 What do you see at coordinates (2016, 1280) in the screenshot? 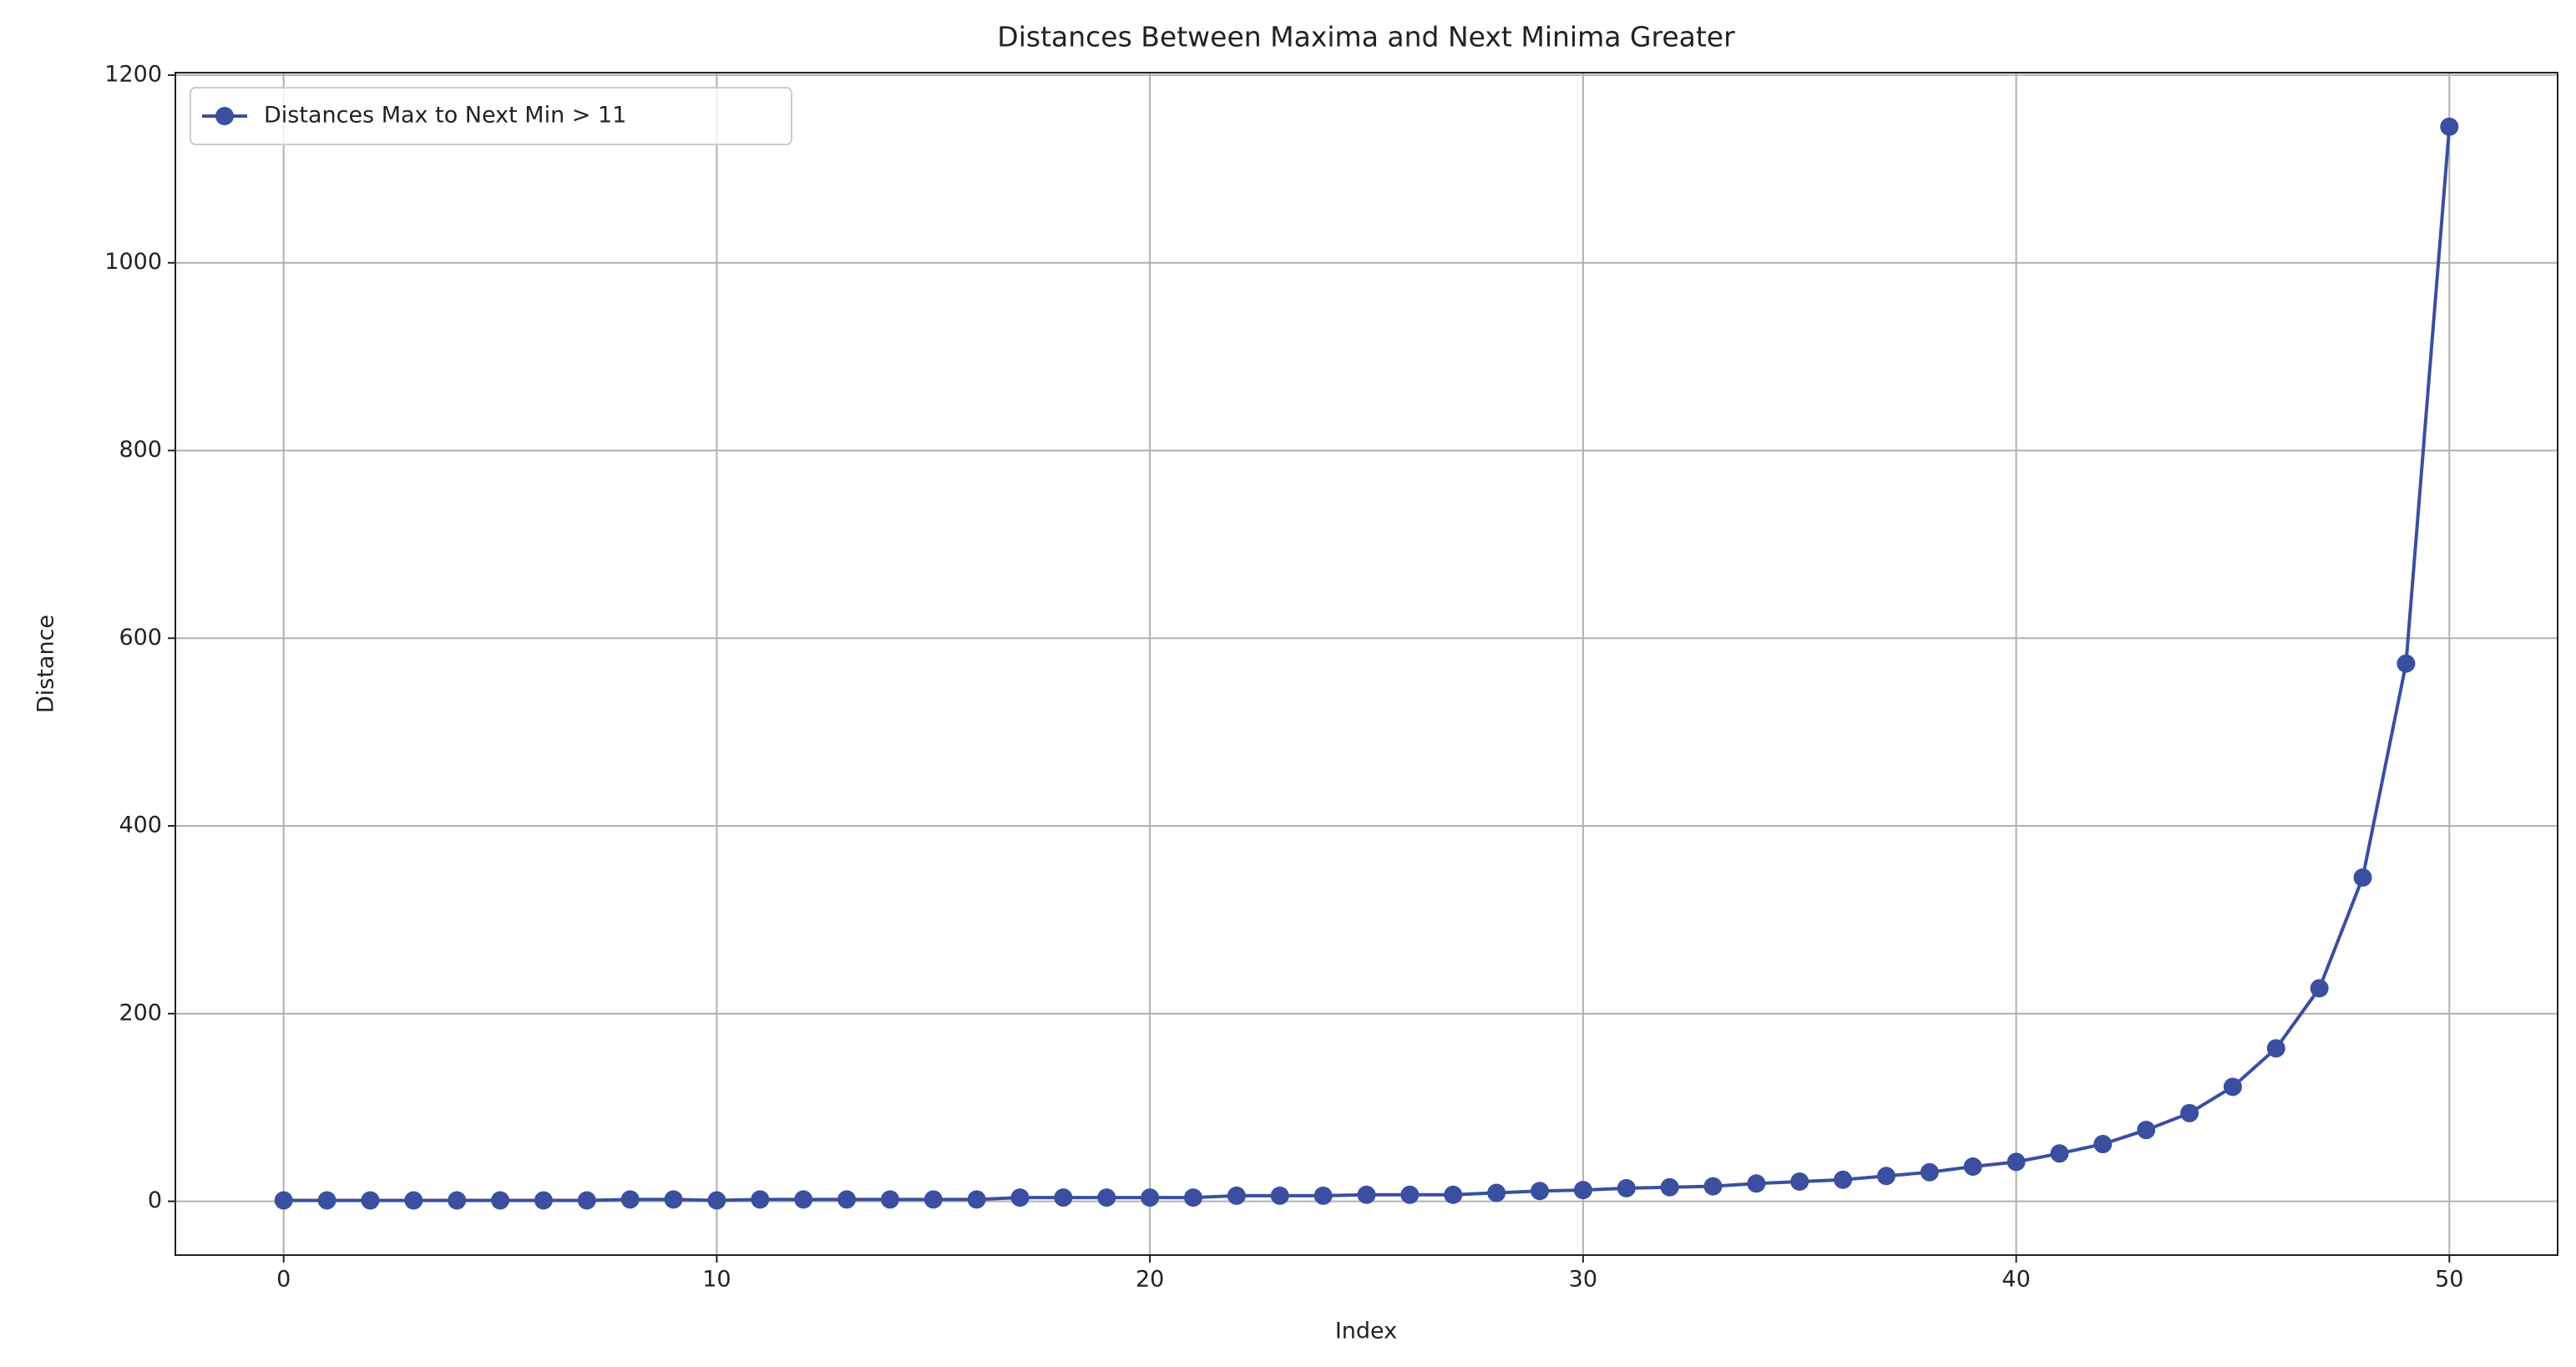
I see `x-tick-label: 40` at bounding box center [2016, 1280].